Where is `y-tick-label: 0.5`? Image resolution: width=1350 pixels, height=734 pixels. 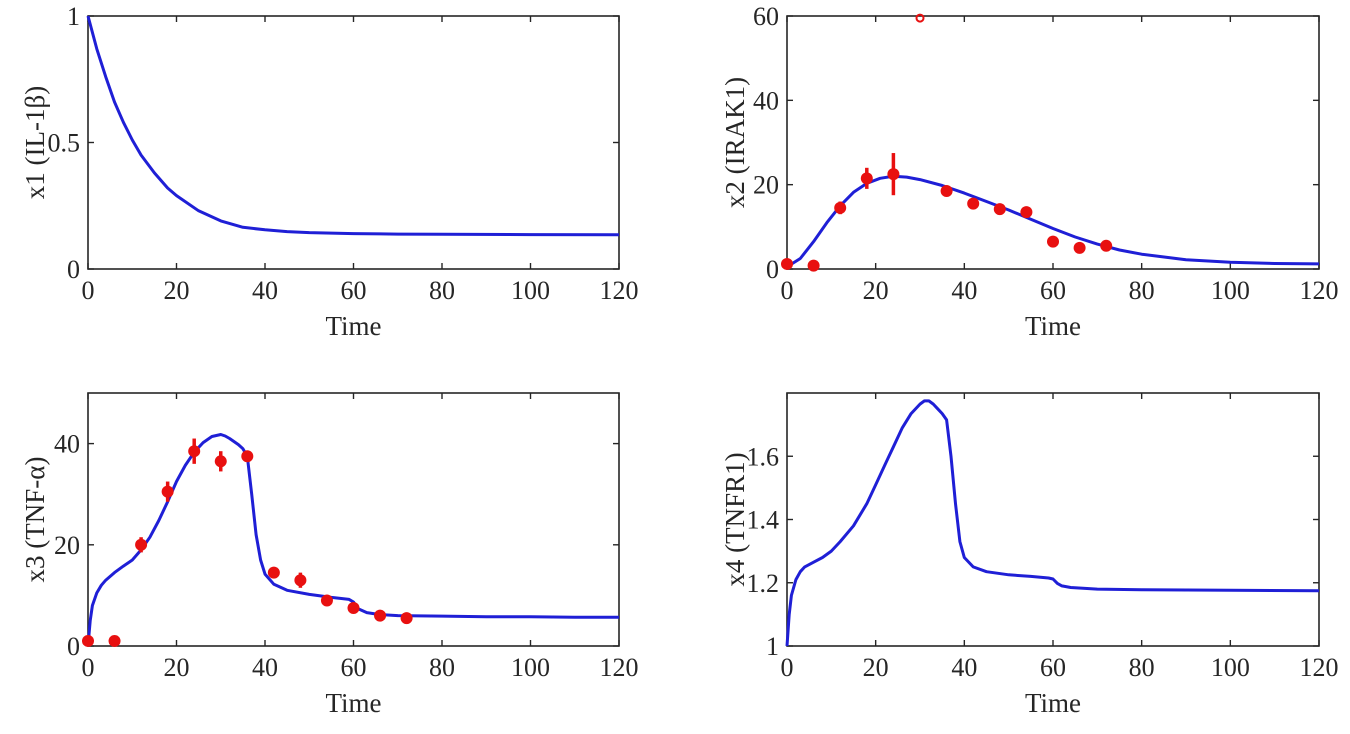 y-tick-label: 0.5 is located at coordinates (64, 143).